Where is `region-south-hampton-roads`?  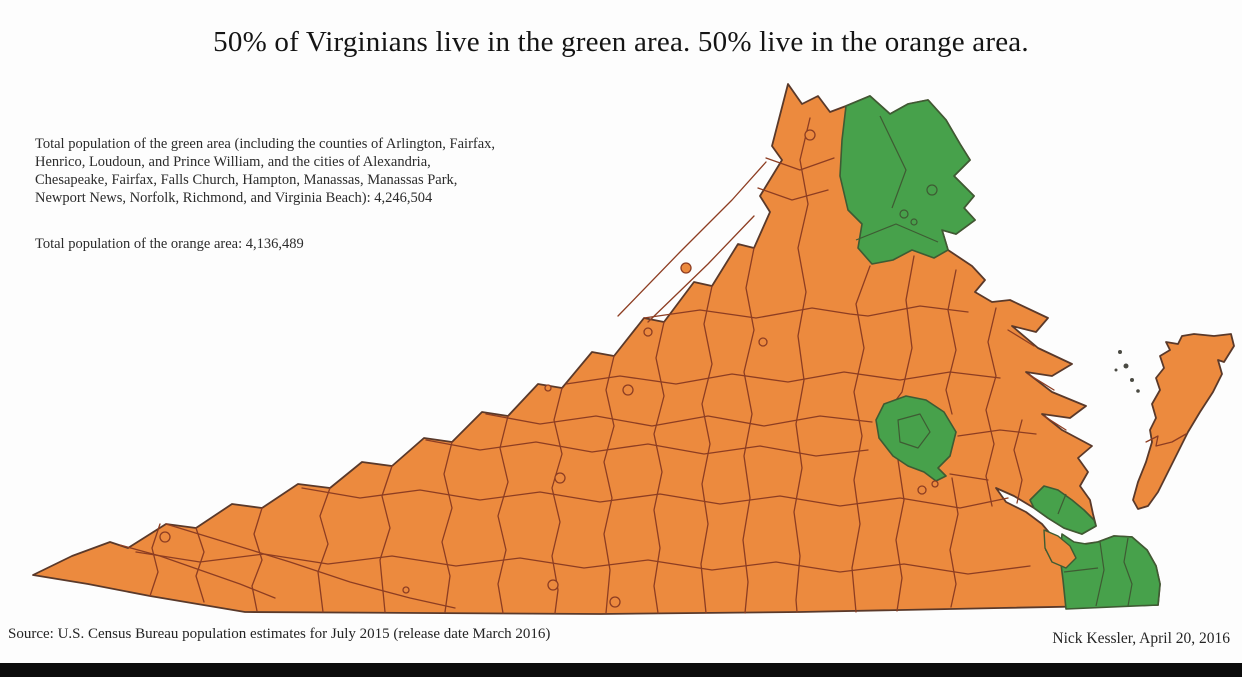 region-south-hampton-roads is located at coordinates (1110, 571).